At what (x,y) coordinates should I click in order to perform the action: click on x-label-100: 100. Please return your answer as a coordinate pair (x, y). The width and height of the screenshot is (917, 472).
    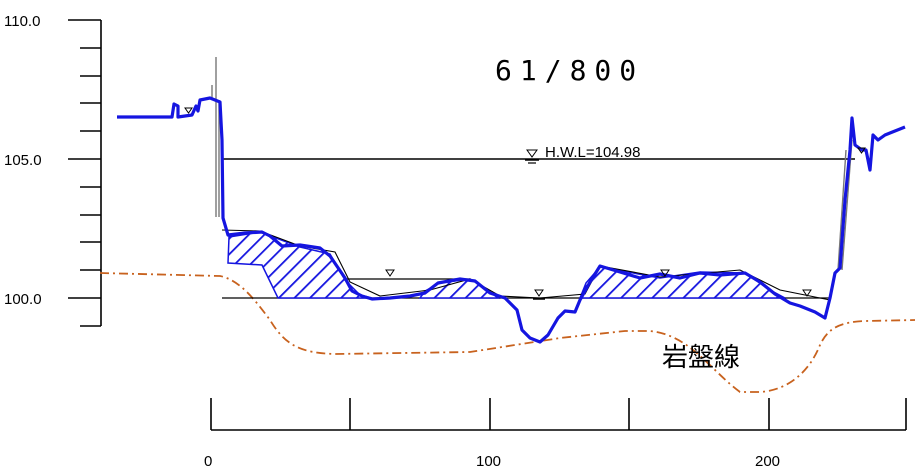
    Looking at the image, I should click on (488, 461).